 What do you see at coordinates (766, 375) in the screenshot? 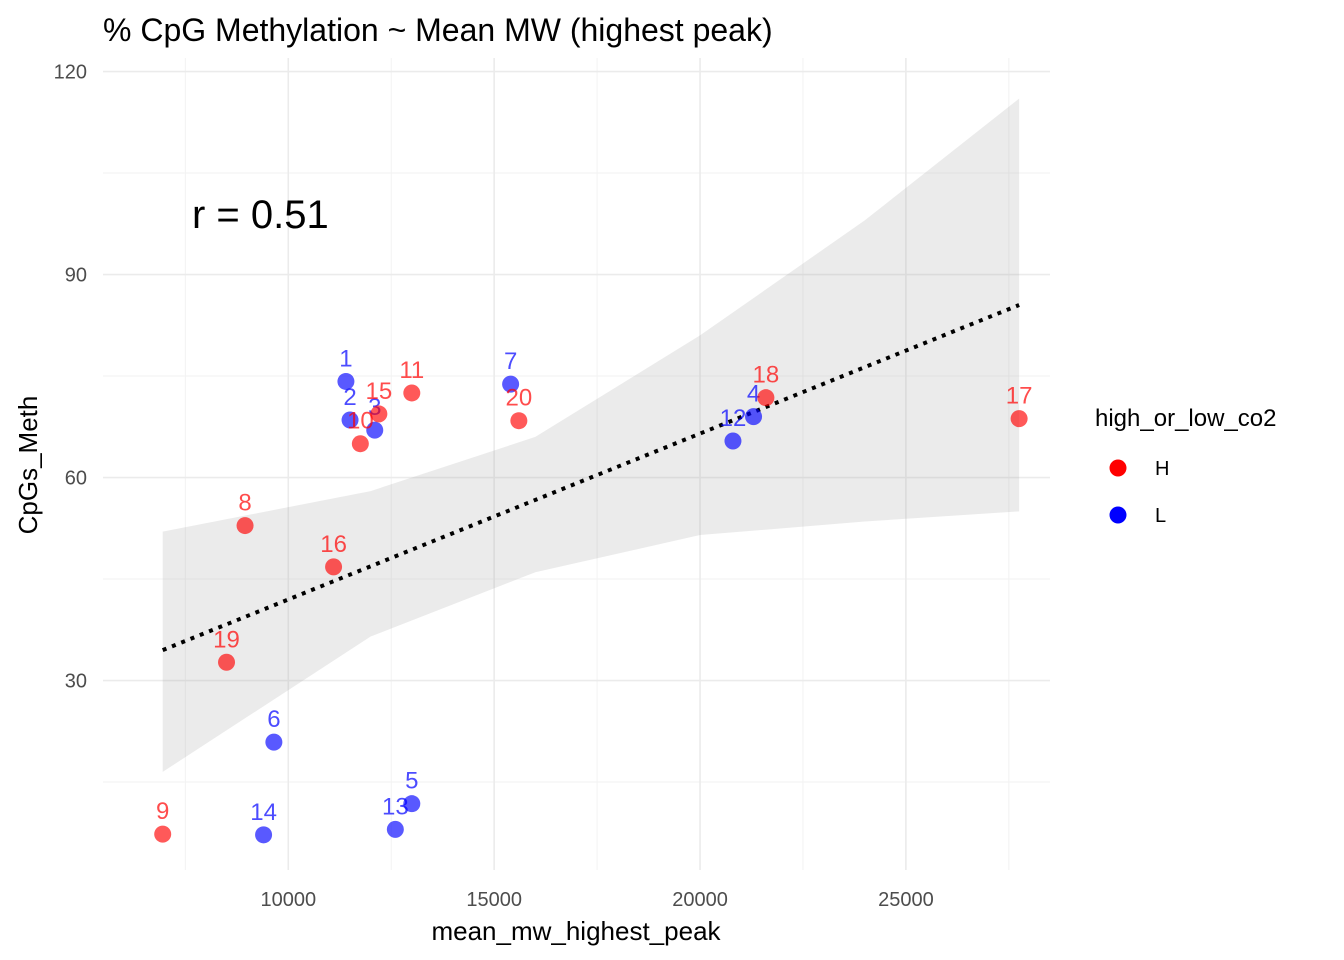
I see `point-label: 18` at bounding box center [766, 375].